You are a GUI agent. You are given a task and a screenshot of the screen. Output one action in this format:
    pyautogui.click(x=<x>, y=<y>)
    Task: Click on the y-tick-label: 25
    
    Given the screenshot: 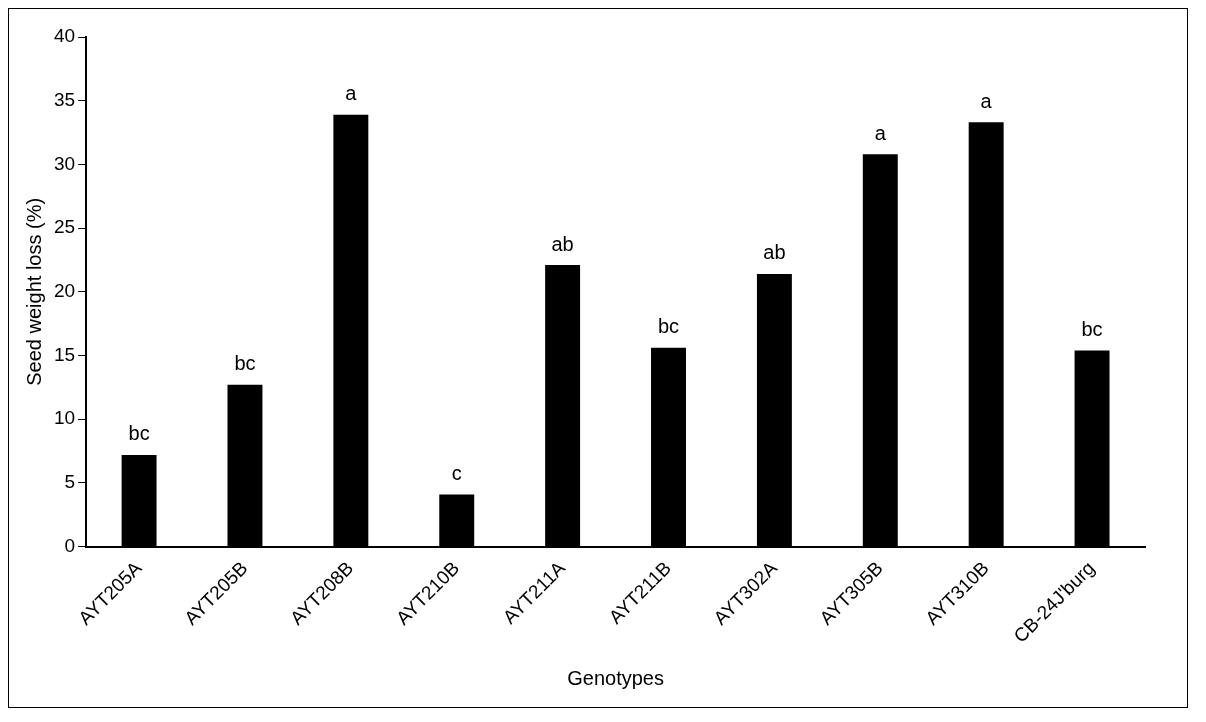 What is the action you would take?
    pyautogui.click(x=64, y=227)
    